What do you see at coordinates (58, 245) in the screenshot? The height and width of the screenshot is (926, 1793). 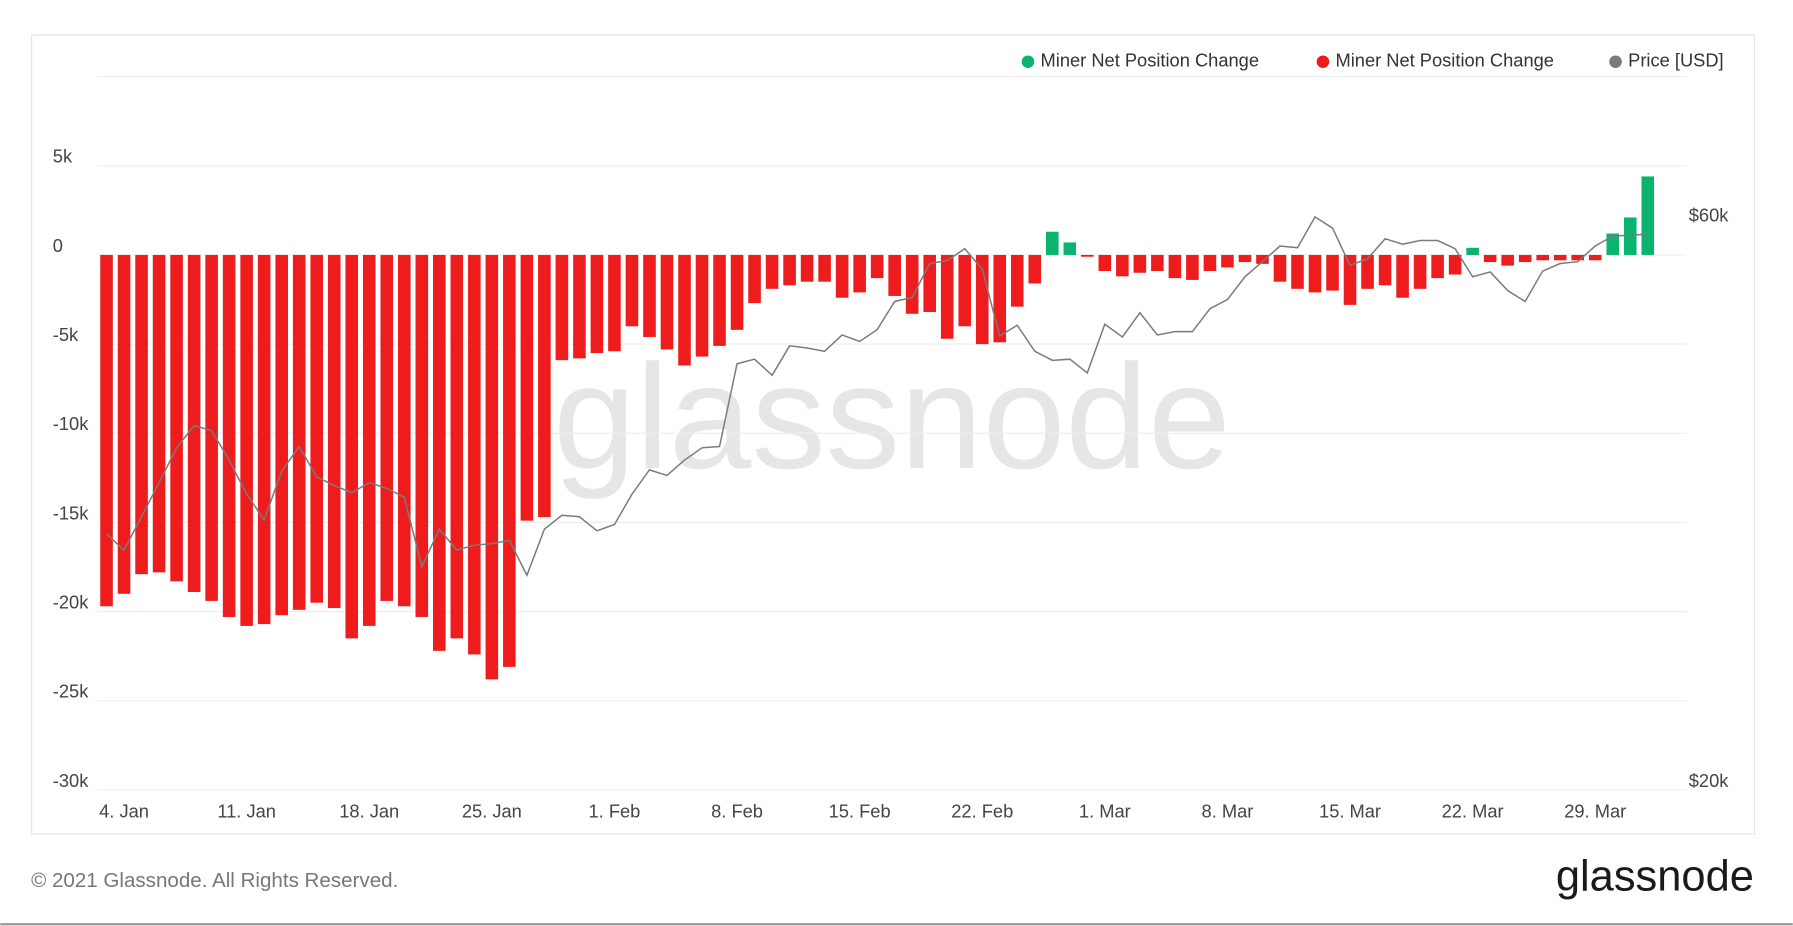 I see `y-tick-label: 0` at bounding box center [58, 245].